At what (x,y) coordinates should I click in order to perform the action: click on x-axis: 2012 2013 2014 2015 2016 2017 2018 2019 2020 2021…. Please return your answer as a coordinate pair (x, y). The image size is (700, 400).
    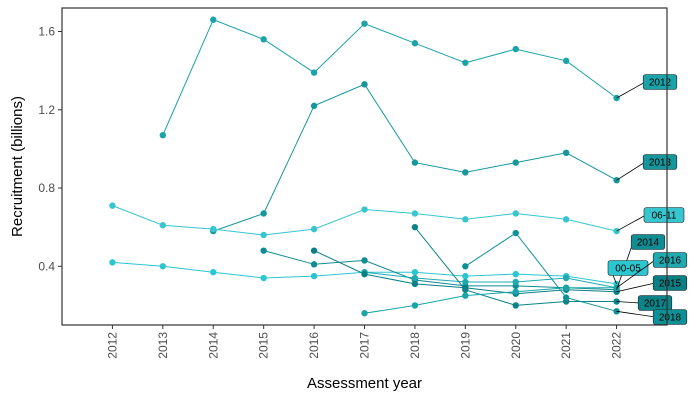
    Looking at the image, I should click on (364, 342).